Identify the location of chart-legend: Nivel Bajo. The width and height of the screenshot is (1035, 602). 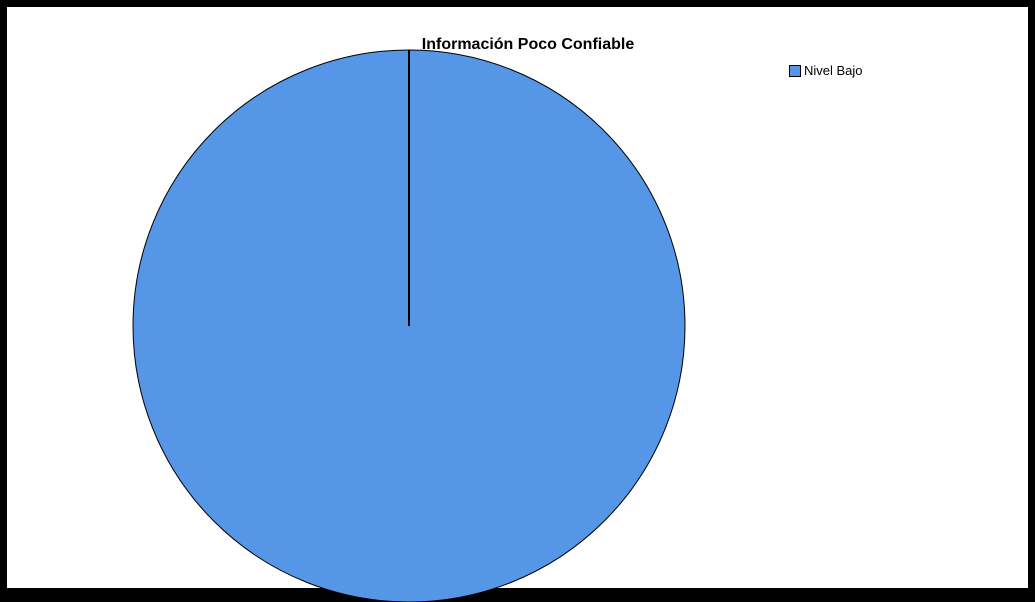
(826, 70).